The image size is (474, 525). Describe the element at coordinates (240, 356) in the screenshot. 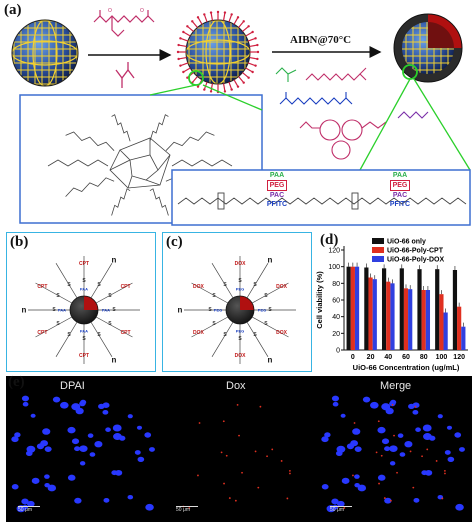

I see `outer-unit-label: DOX` at that location.